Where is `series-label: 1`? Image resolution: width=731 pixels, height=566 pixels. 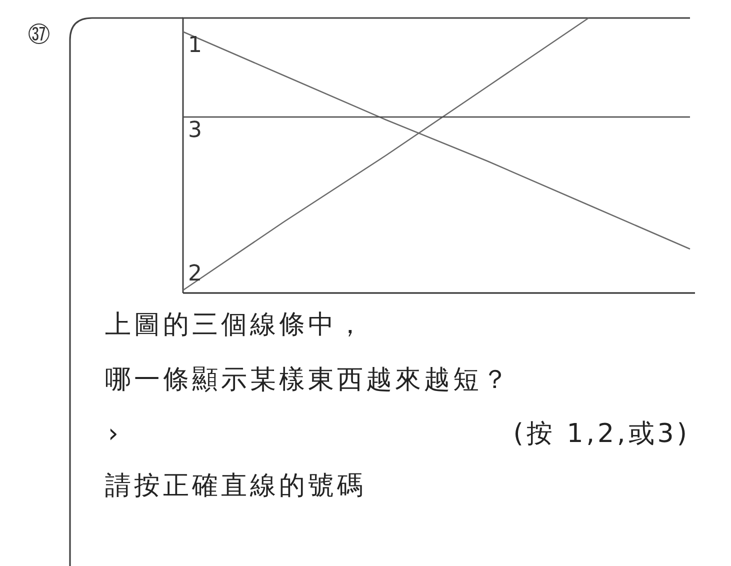
series-label: 1 is located at coordinates (195, 45).